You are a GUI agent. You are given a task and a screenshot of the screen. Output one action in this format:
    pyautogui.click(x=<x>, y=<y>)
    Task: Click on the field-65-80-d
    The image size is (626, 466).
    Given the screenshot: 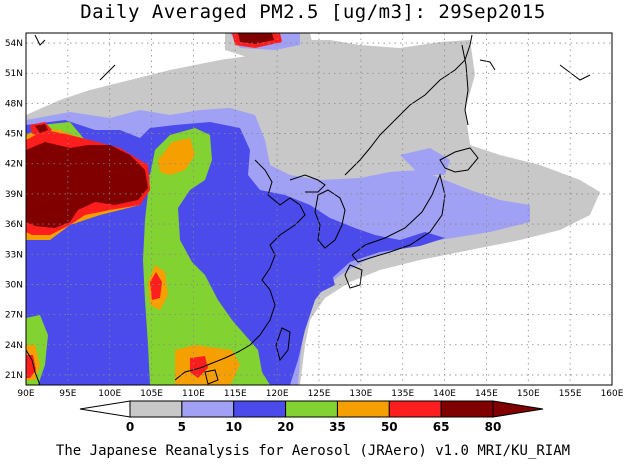 What is the action you would take?
    pyautogui.click(x=31, y=366)
    